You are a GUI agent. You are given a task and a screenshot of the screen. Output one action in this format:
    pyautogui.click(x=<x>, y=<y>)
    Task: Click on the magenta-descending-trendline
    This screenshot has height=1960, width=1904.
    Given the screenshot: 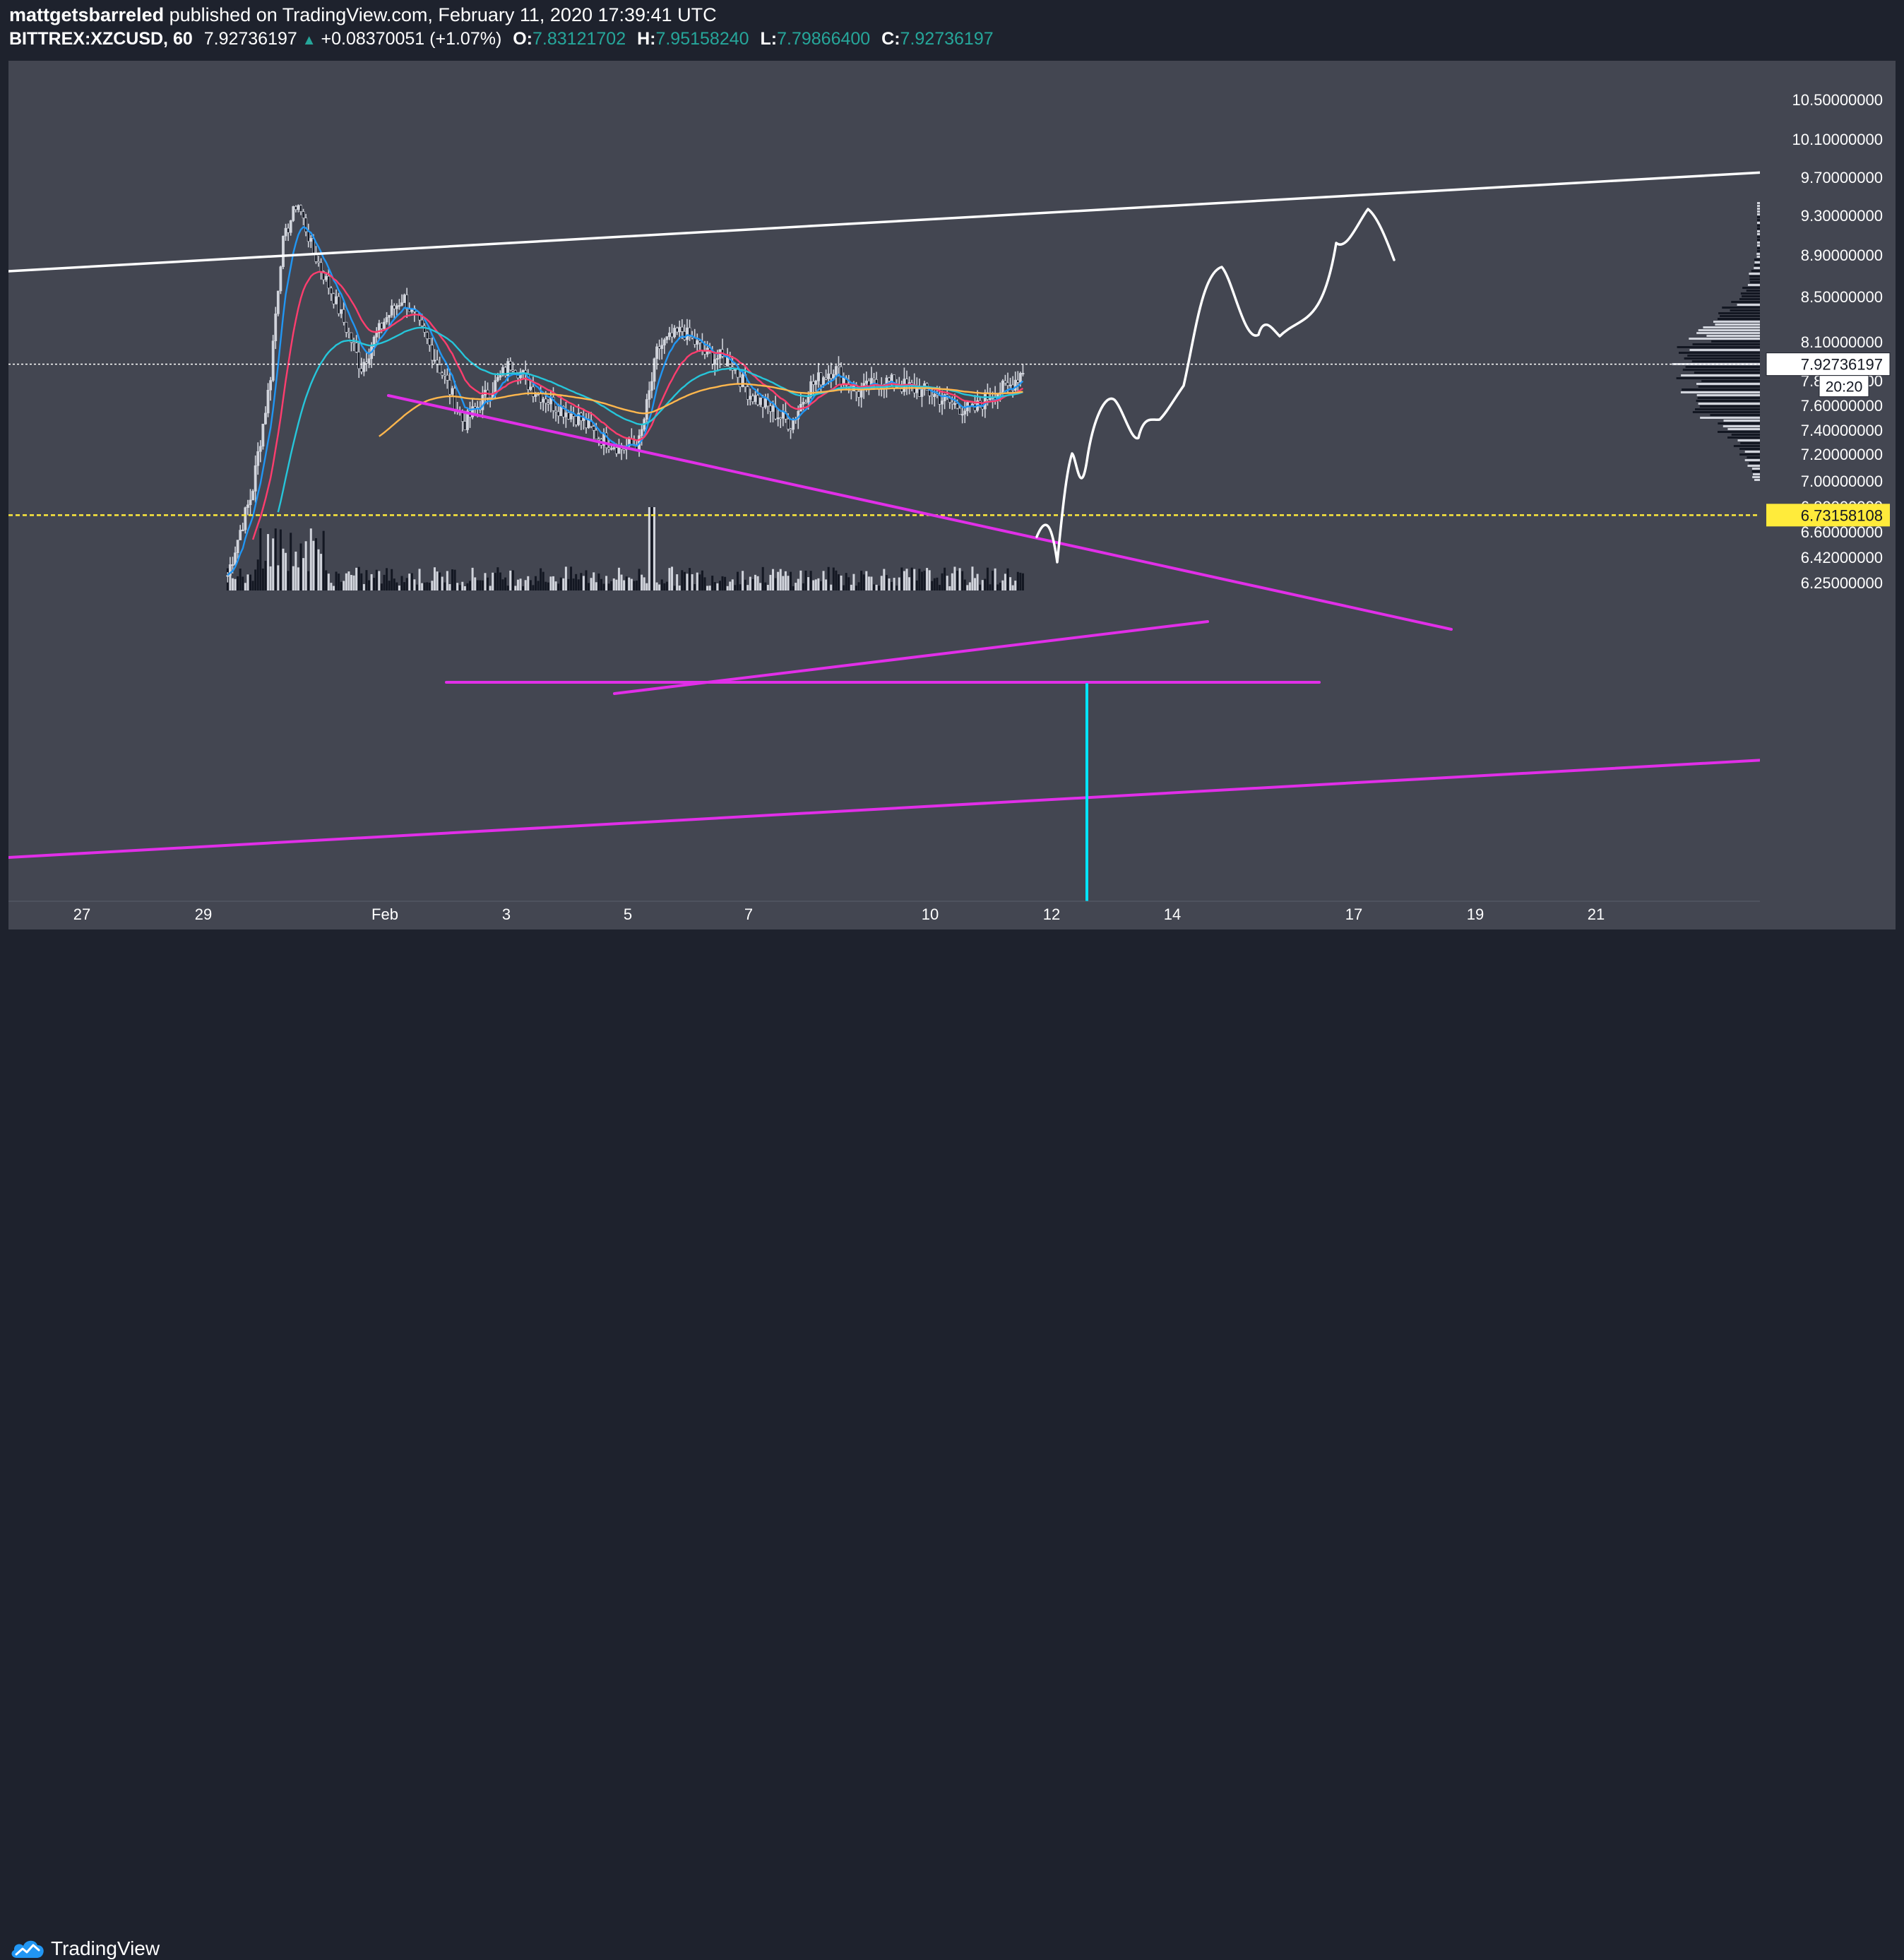 What is the action you would take?
    pyautogui.click(x=920, y=512)
    